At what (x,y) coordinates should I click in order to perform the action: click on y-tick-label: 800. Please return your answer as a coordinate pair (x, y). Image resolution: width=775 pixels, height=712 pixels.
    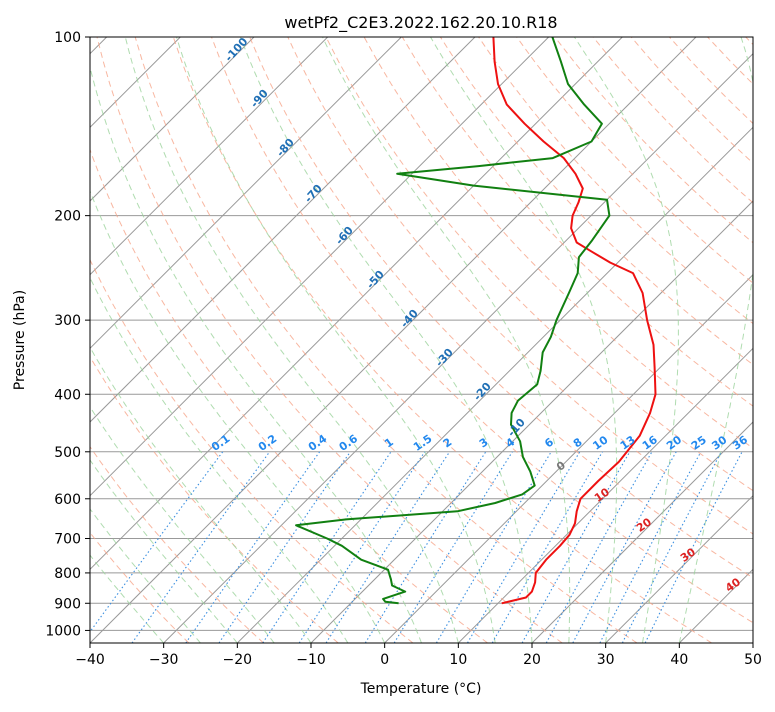
    Looking at the image, I should click on (67, 574).